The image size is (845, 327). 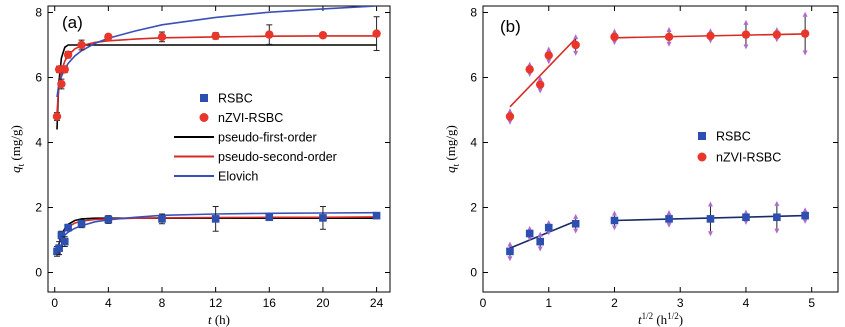 I want to click on x-tick-label: 8, so click(x=162, y=303).